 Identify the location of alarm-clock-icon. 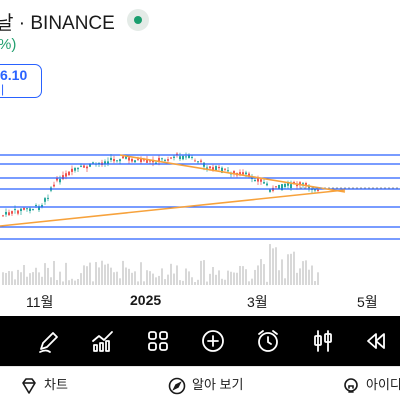
(268, 341).